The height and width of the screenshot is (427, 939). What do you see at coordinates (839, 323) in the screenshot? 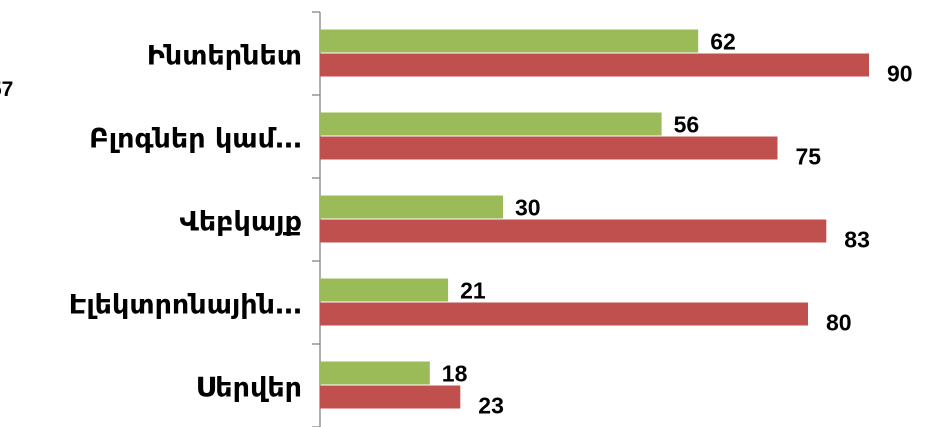
I see `red-bar-value-label: 80` at bounding box center [839, 323].